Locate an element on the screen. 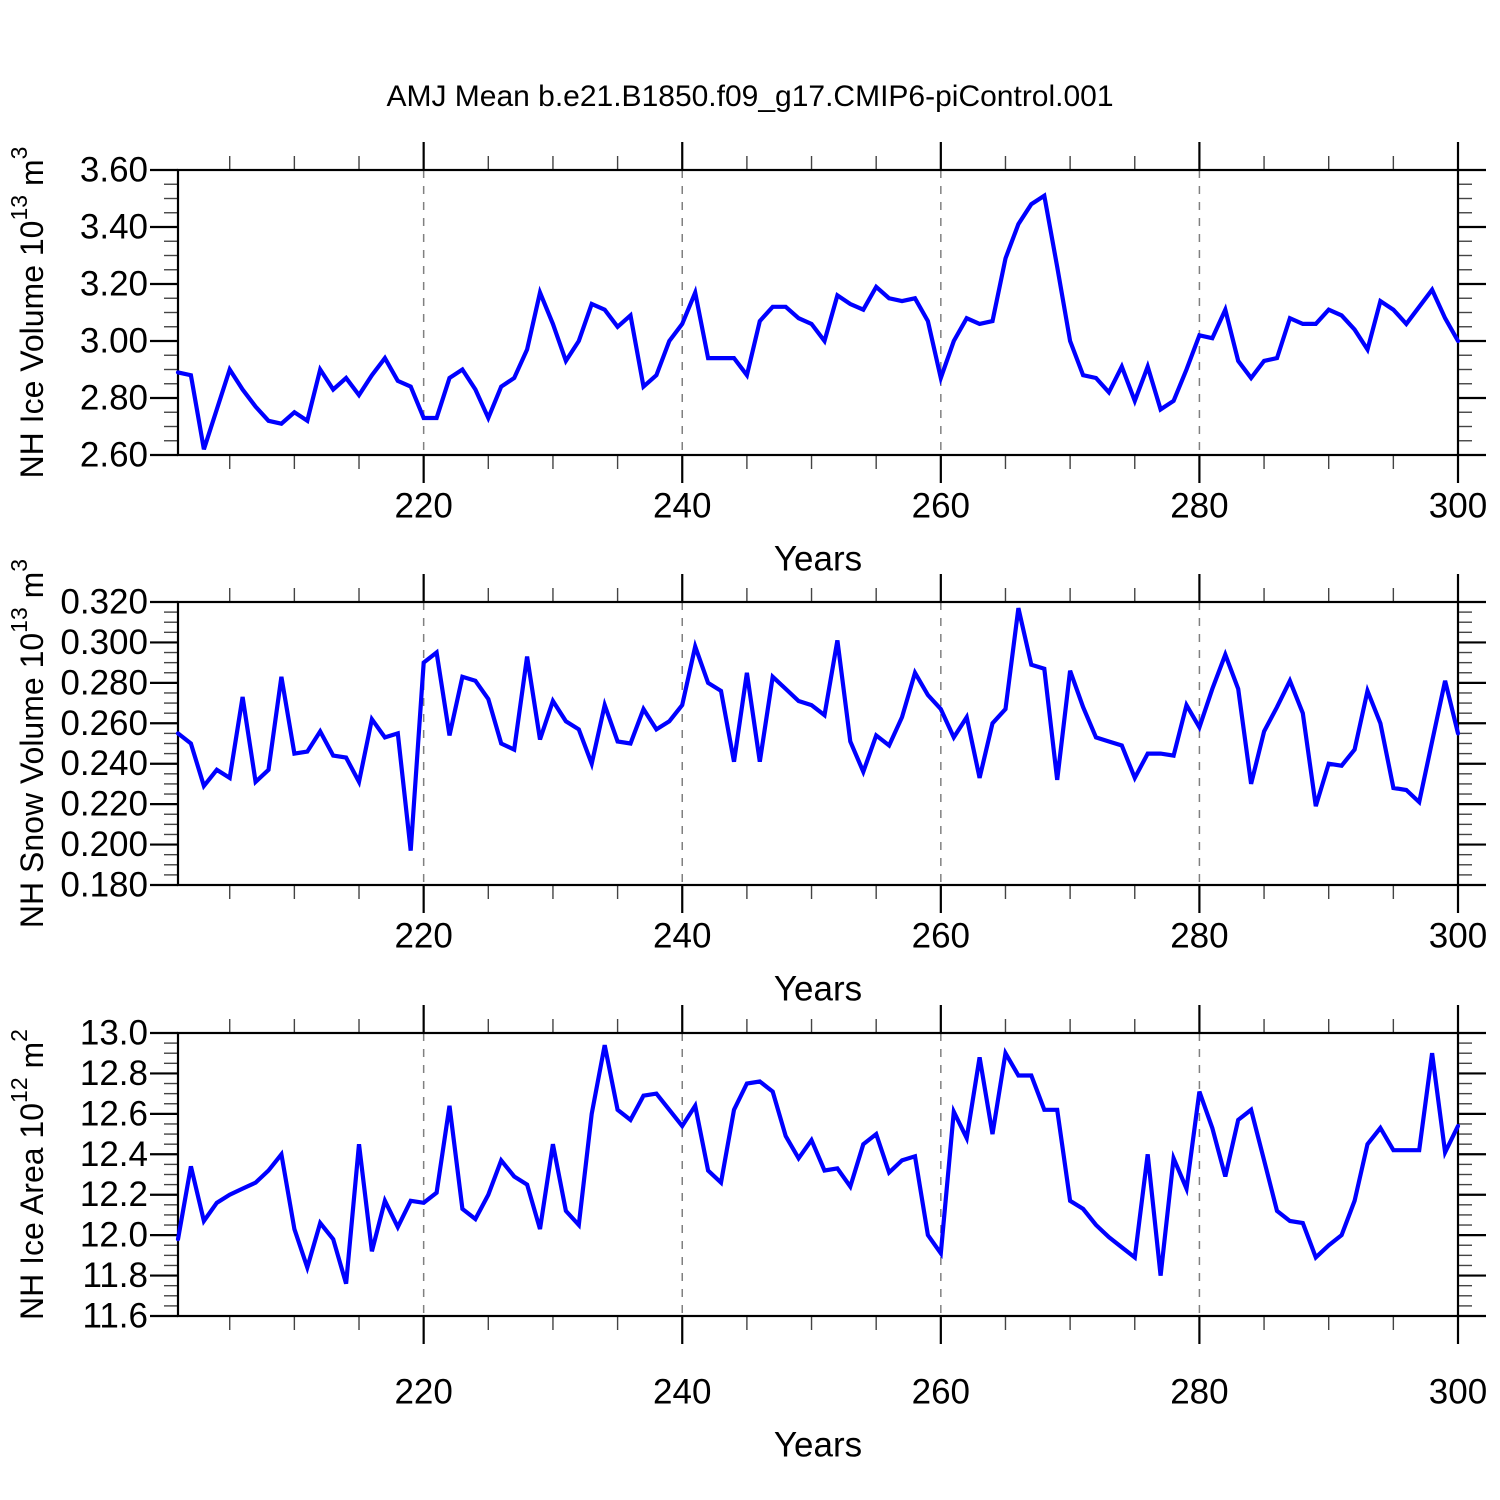  nh-ice-volume-line is located at coordinates (818, 321).